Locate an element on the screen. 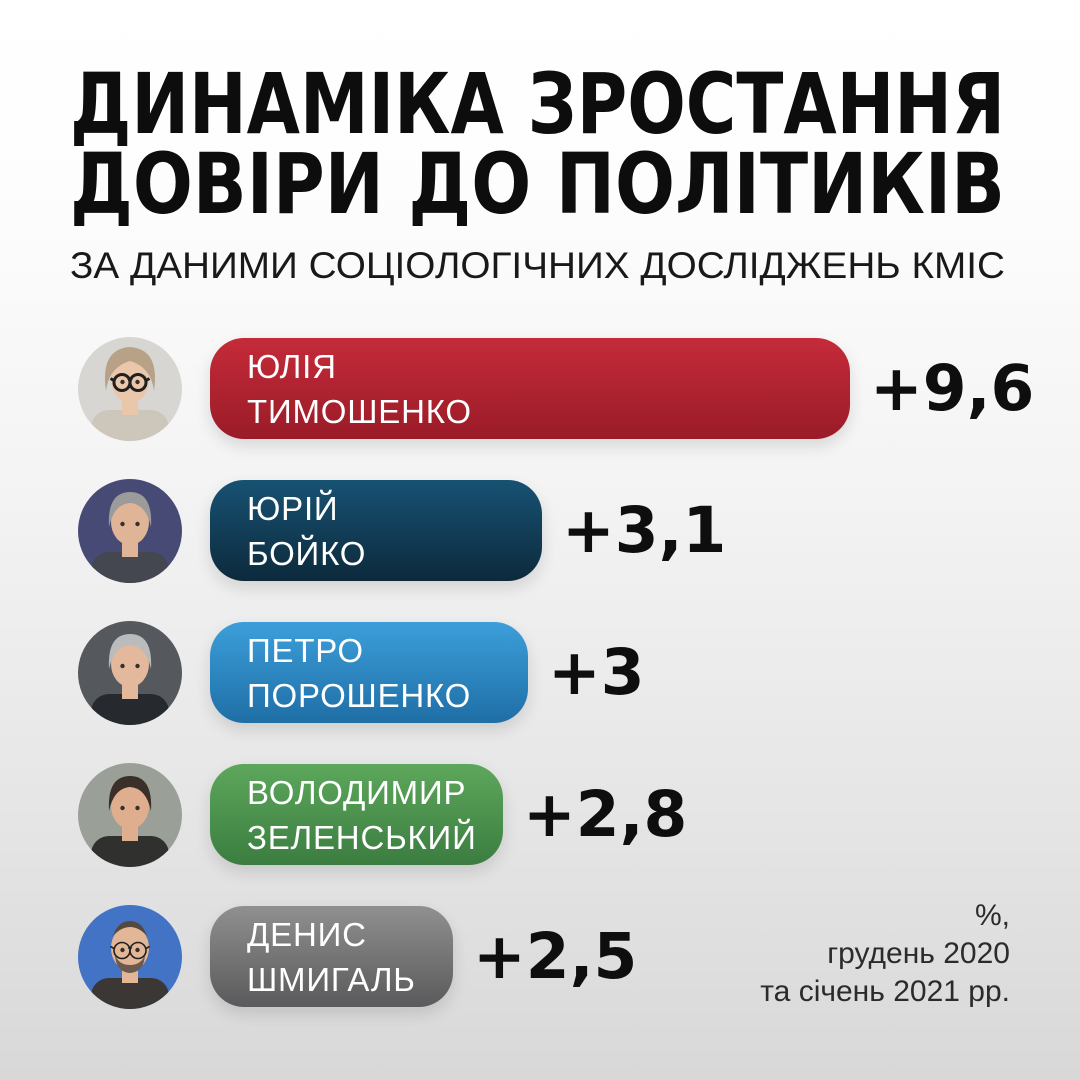 This screenshot has height=1080, width=1080. chart-footnote: %, грудень 2020 та січень 2021 рр. is located at coordinates (885, 954).